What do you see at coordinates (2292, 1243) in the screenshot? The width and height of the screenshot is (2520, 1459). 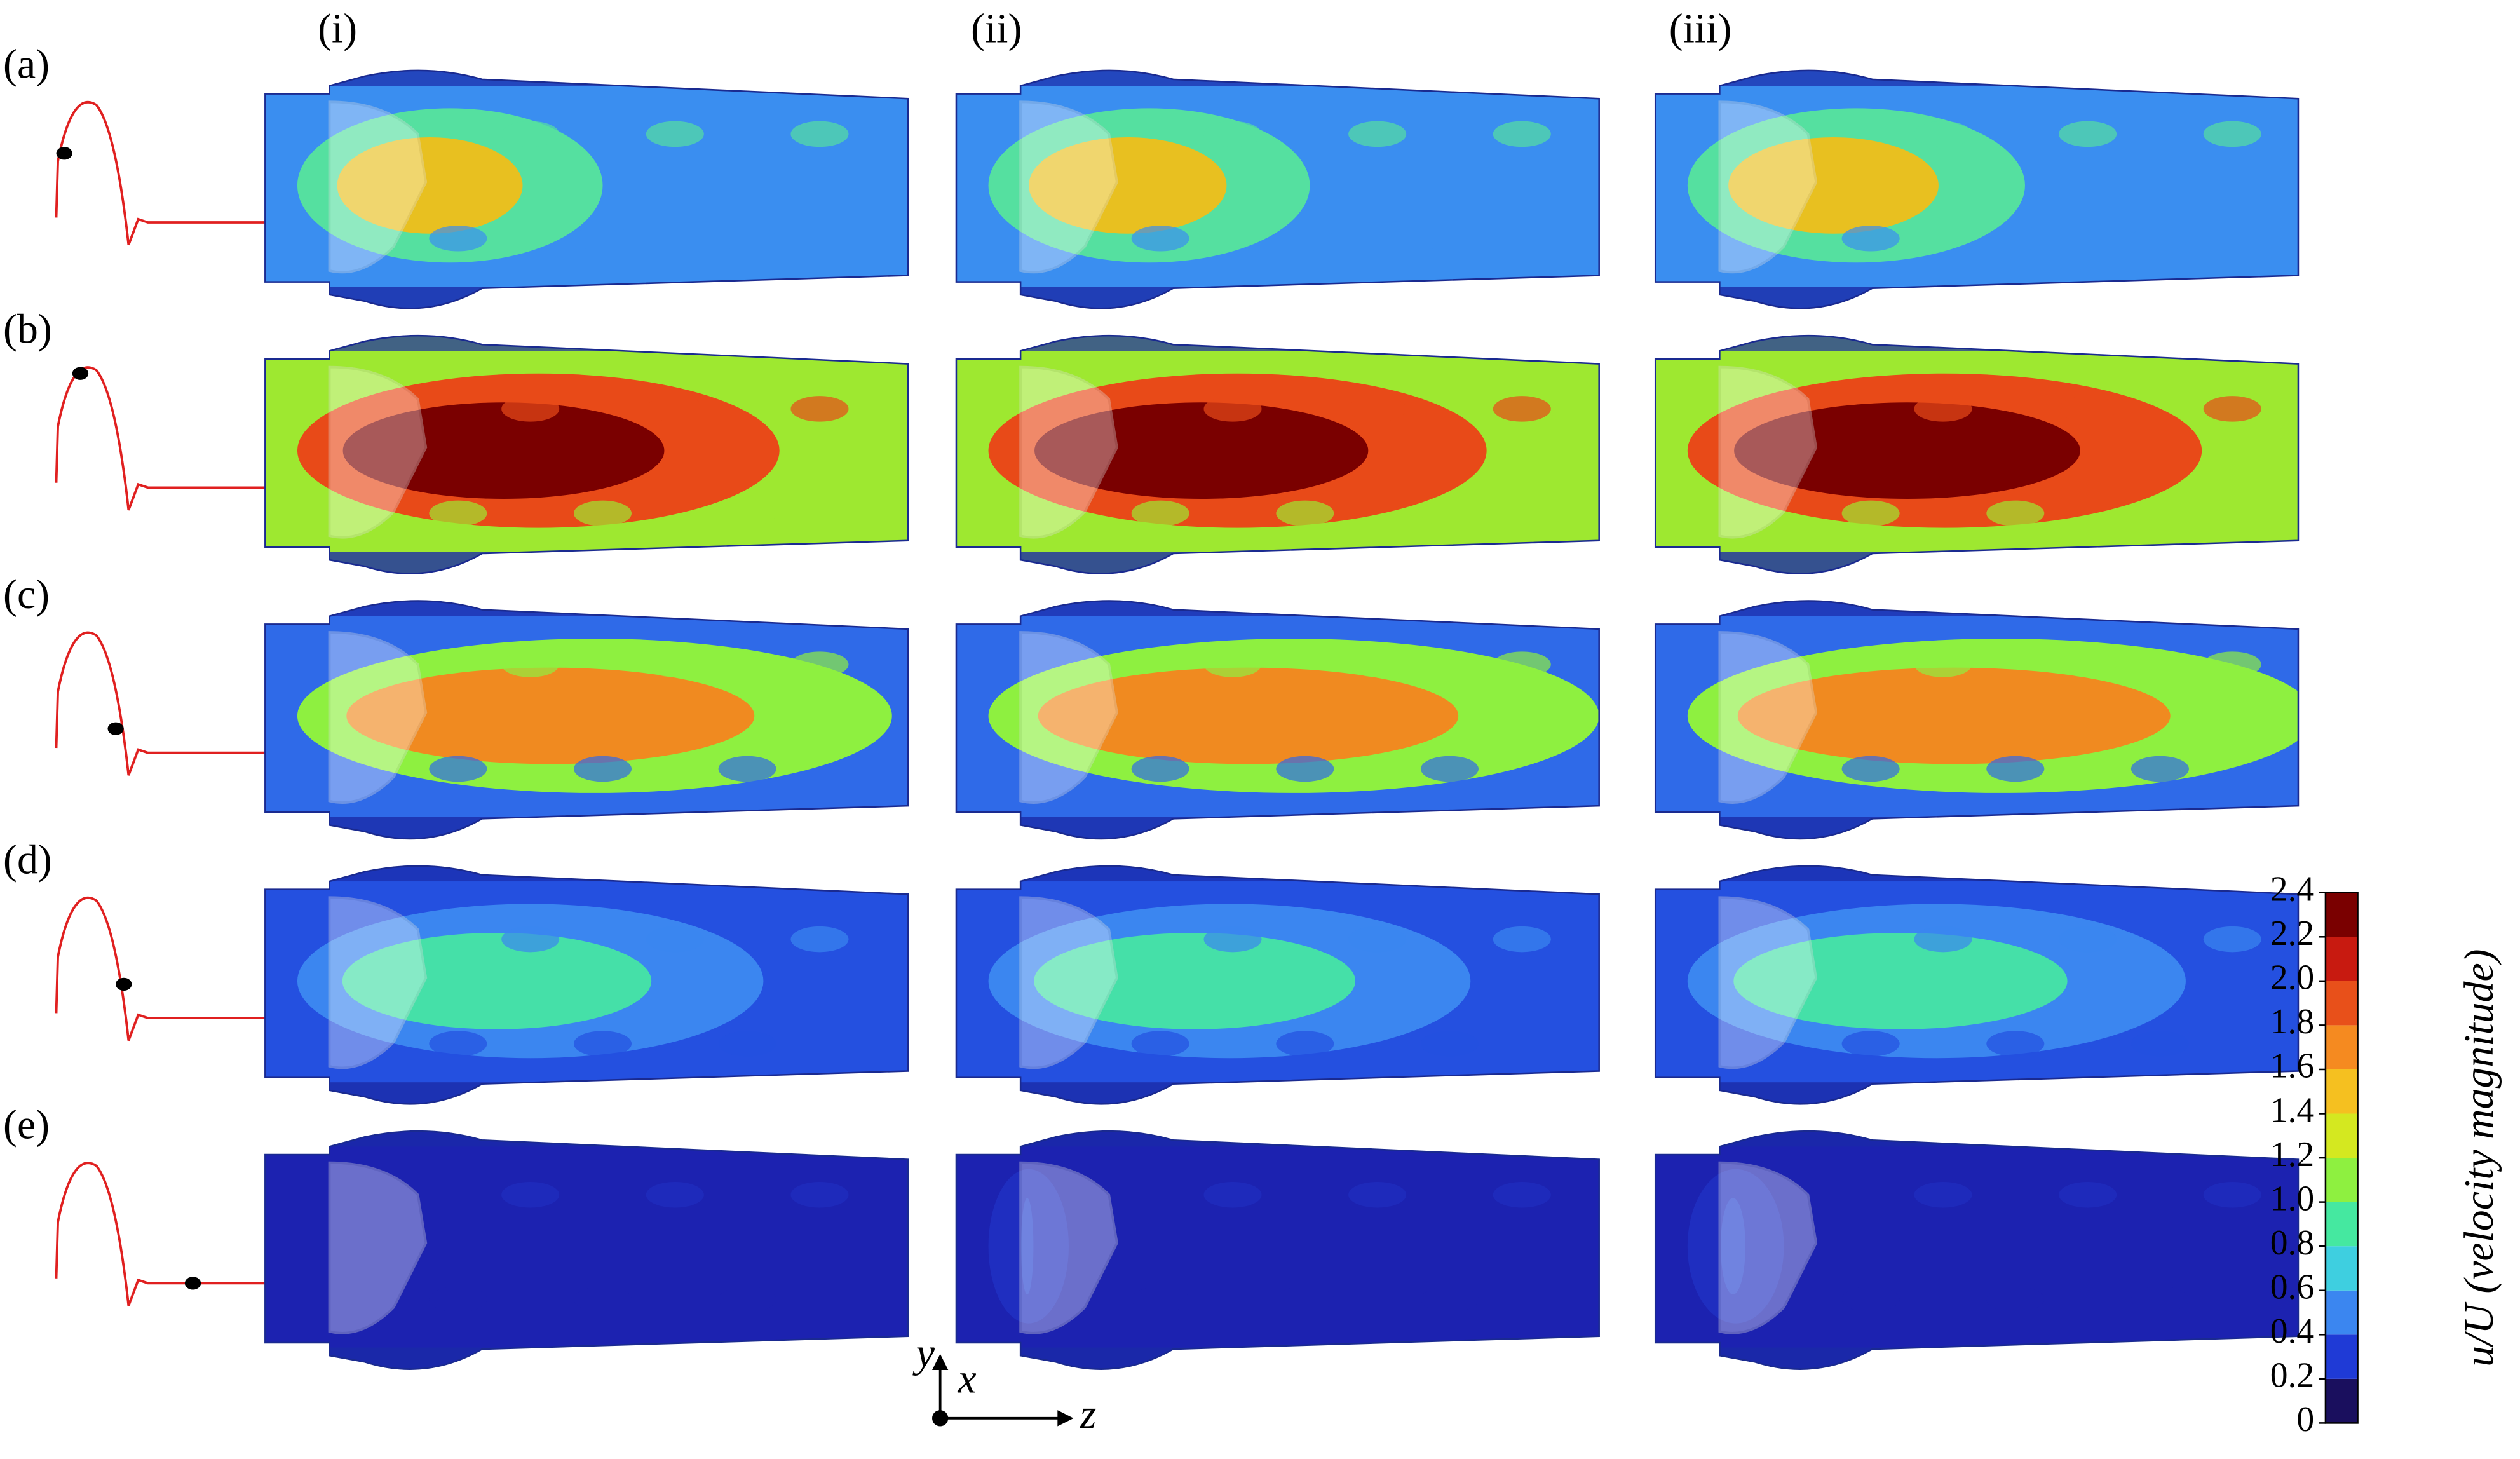 I see `colorbar-tick-label: 0.8` at bounding box center [2292, 1243].